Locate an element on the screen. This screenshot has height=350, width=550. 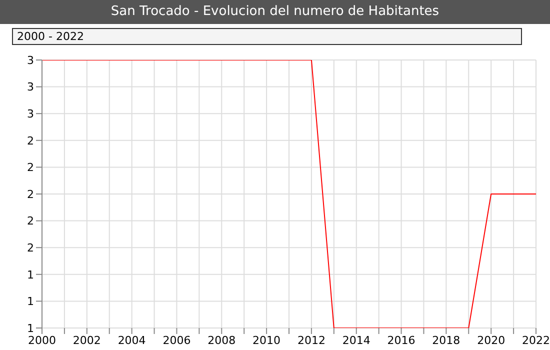
x-tick-label: 2002 is located at coordinates (86, 340).